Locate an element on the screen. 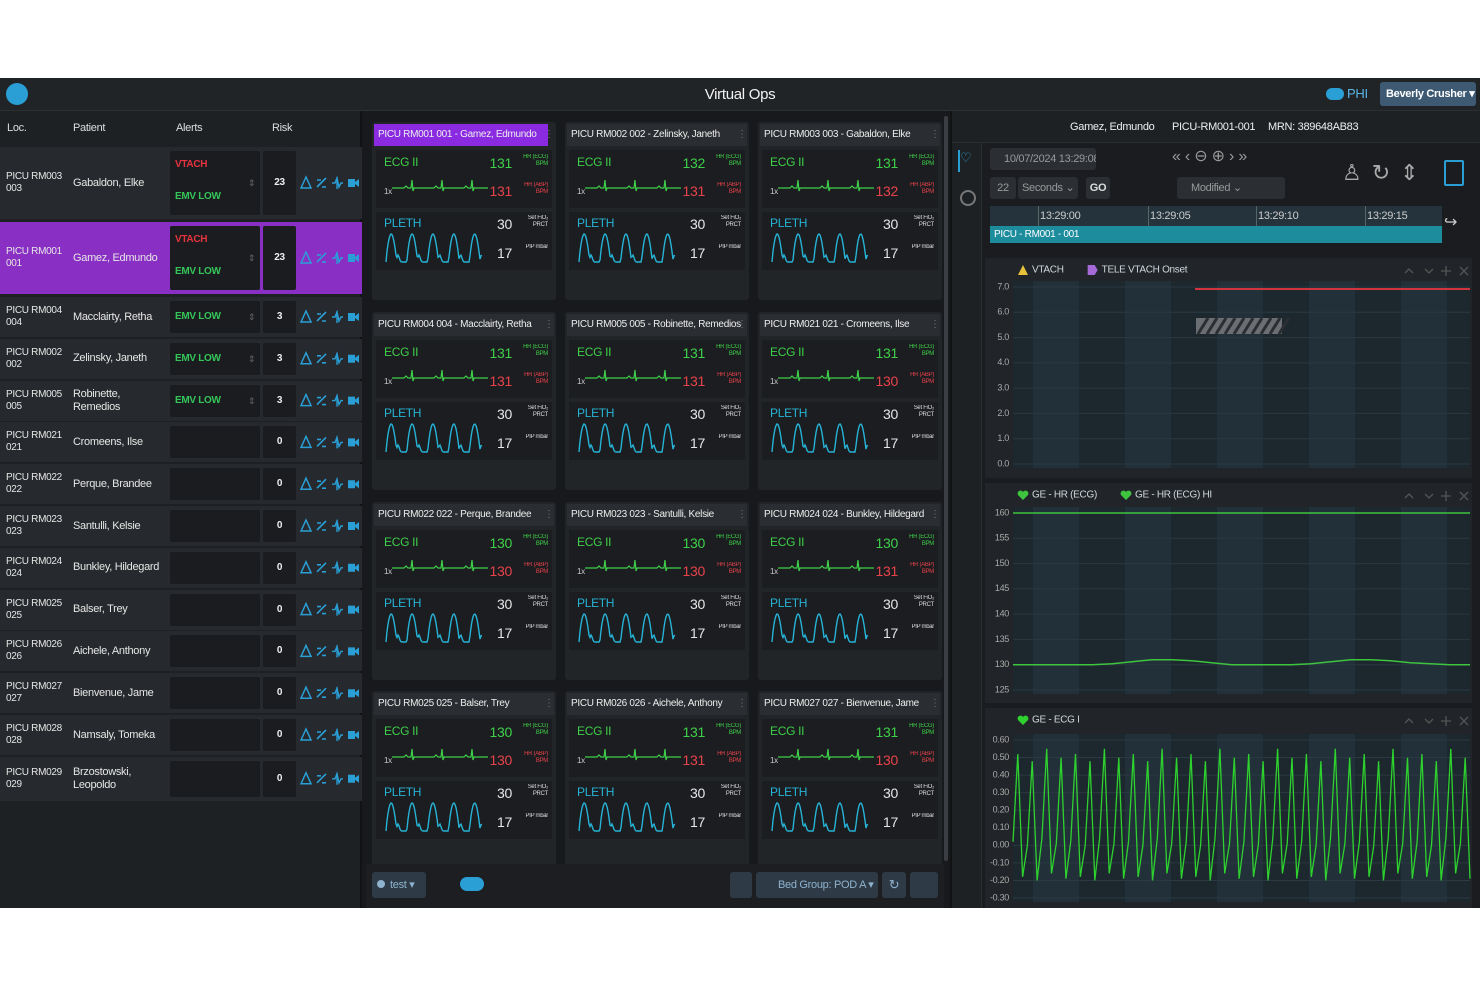 The image size is (1480, 987). time-nav: «‹⊖⊕›» is located at coordinates (1212, 156).